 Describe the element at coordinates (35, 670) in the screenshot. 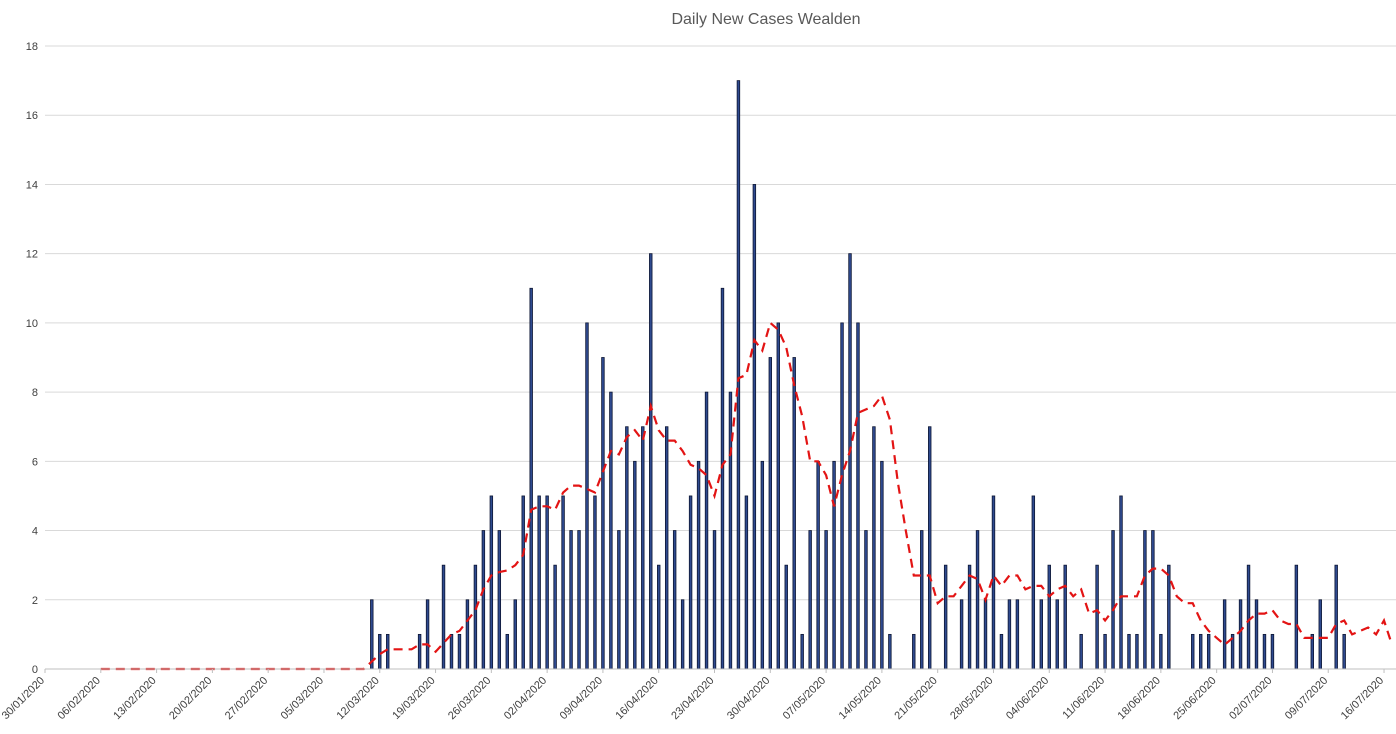

I see `y-tick-label: 0` at that location.